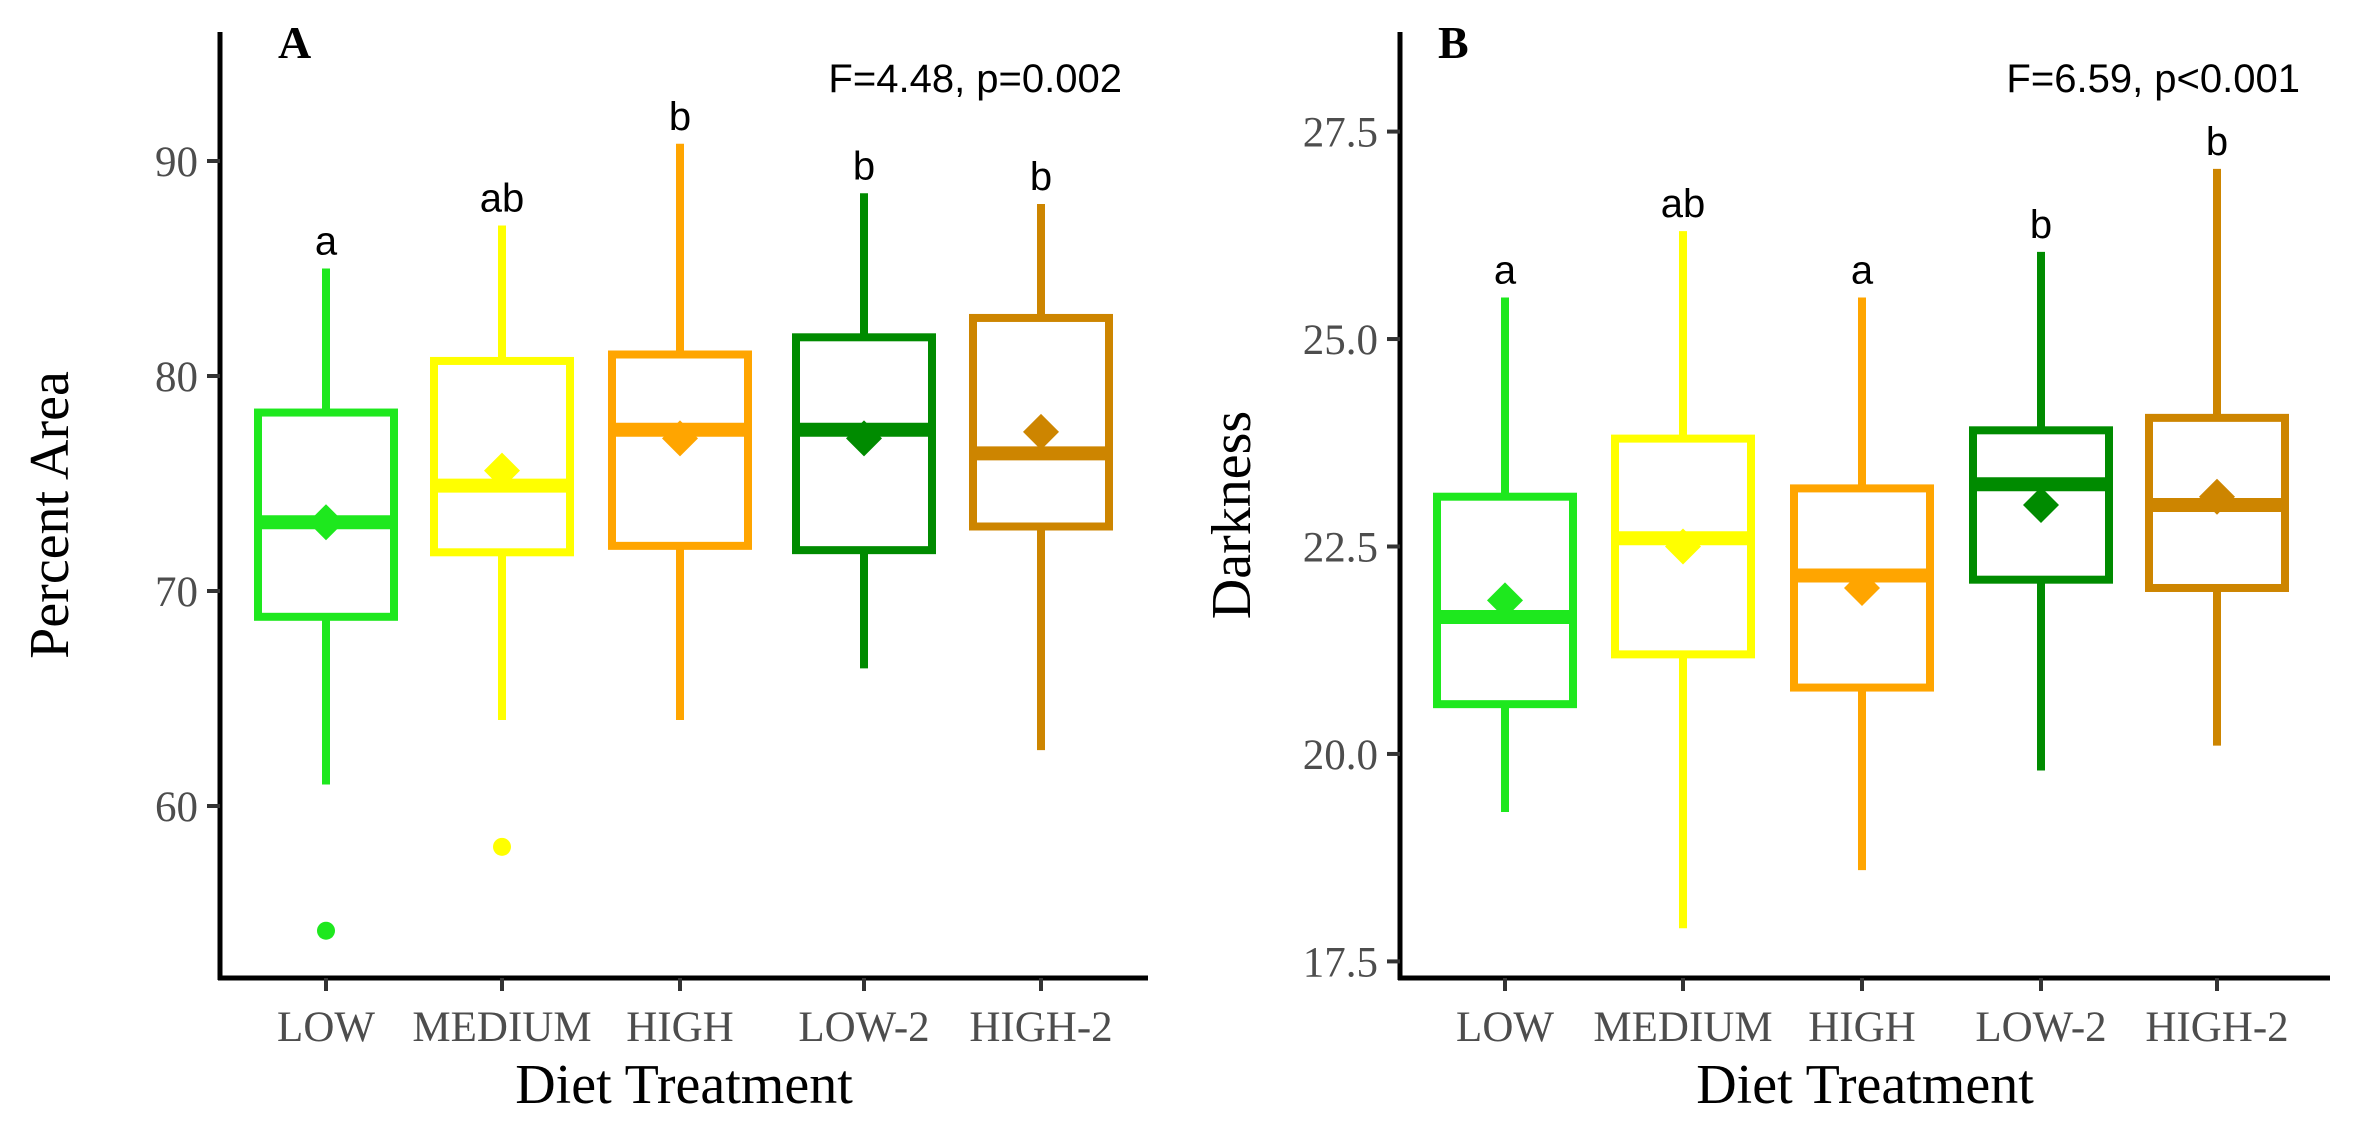  I want to click on y-tick-label: 70, so click(176, 592).